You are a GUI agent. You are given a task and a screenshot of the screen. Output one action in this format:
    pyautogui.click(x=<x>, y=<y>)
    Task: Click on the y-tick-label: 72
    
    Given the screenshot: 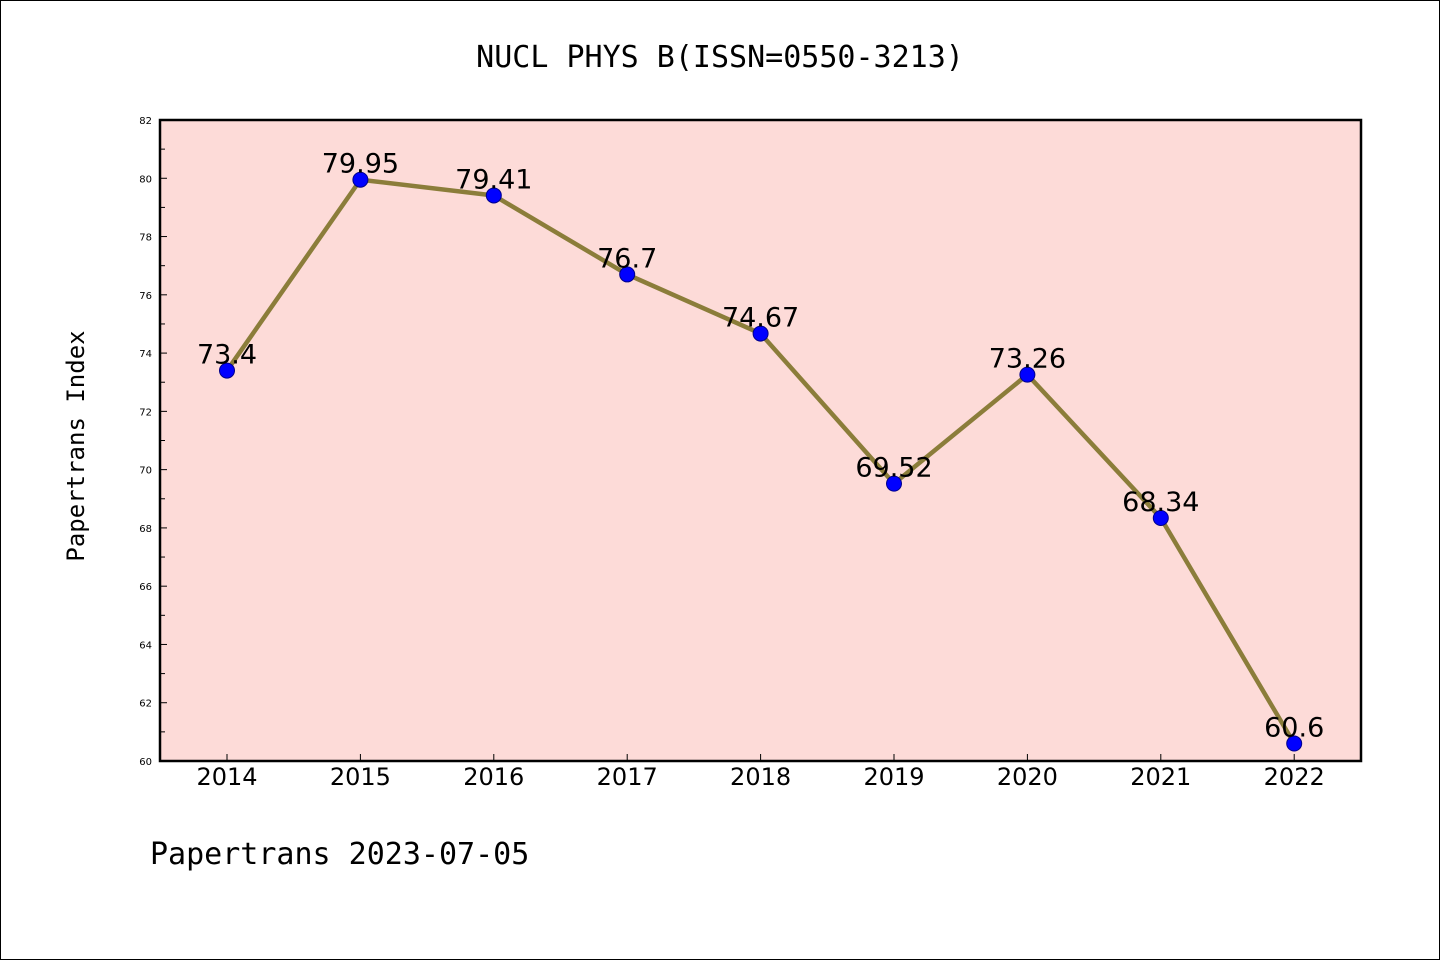 What is the action you would take?
    pyautogui.click(x=145, y=412)
    